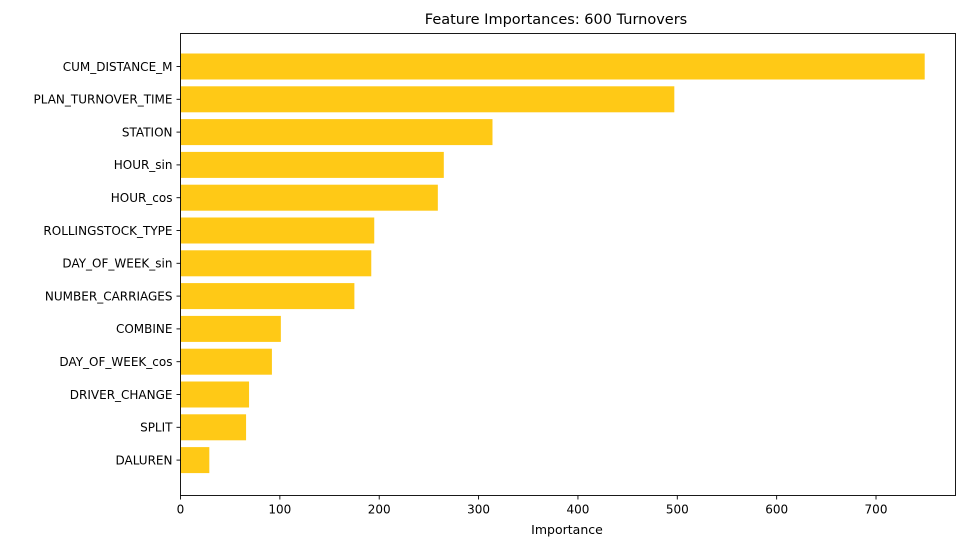 This screenshot has height=547, width=965. What do you see at coordinates (195, 460) in the screenshot?
I see `bar-daluren` at bounding box center [195, 460].